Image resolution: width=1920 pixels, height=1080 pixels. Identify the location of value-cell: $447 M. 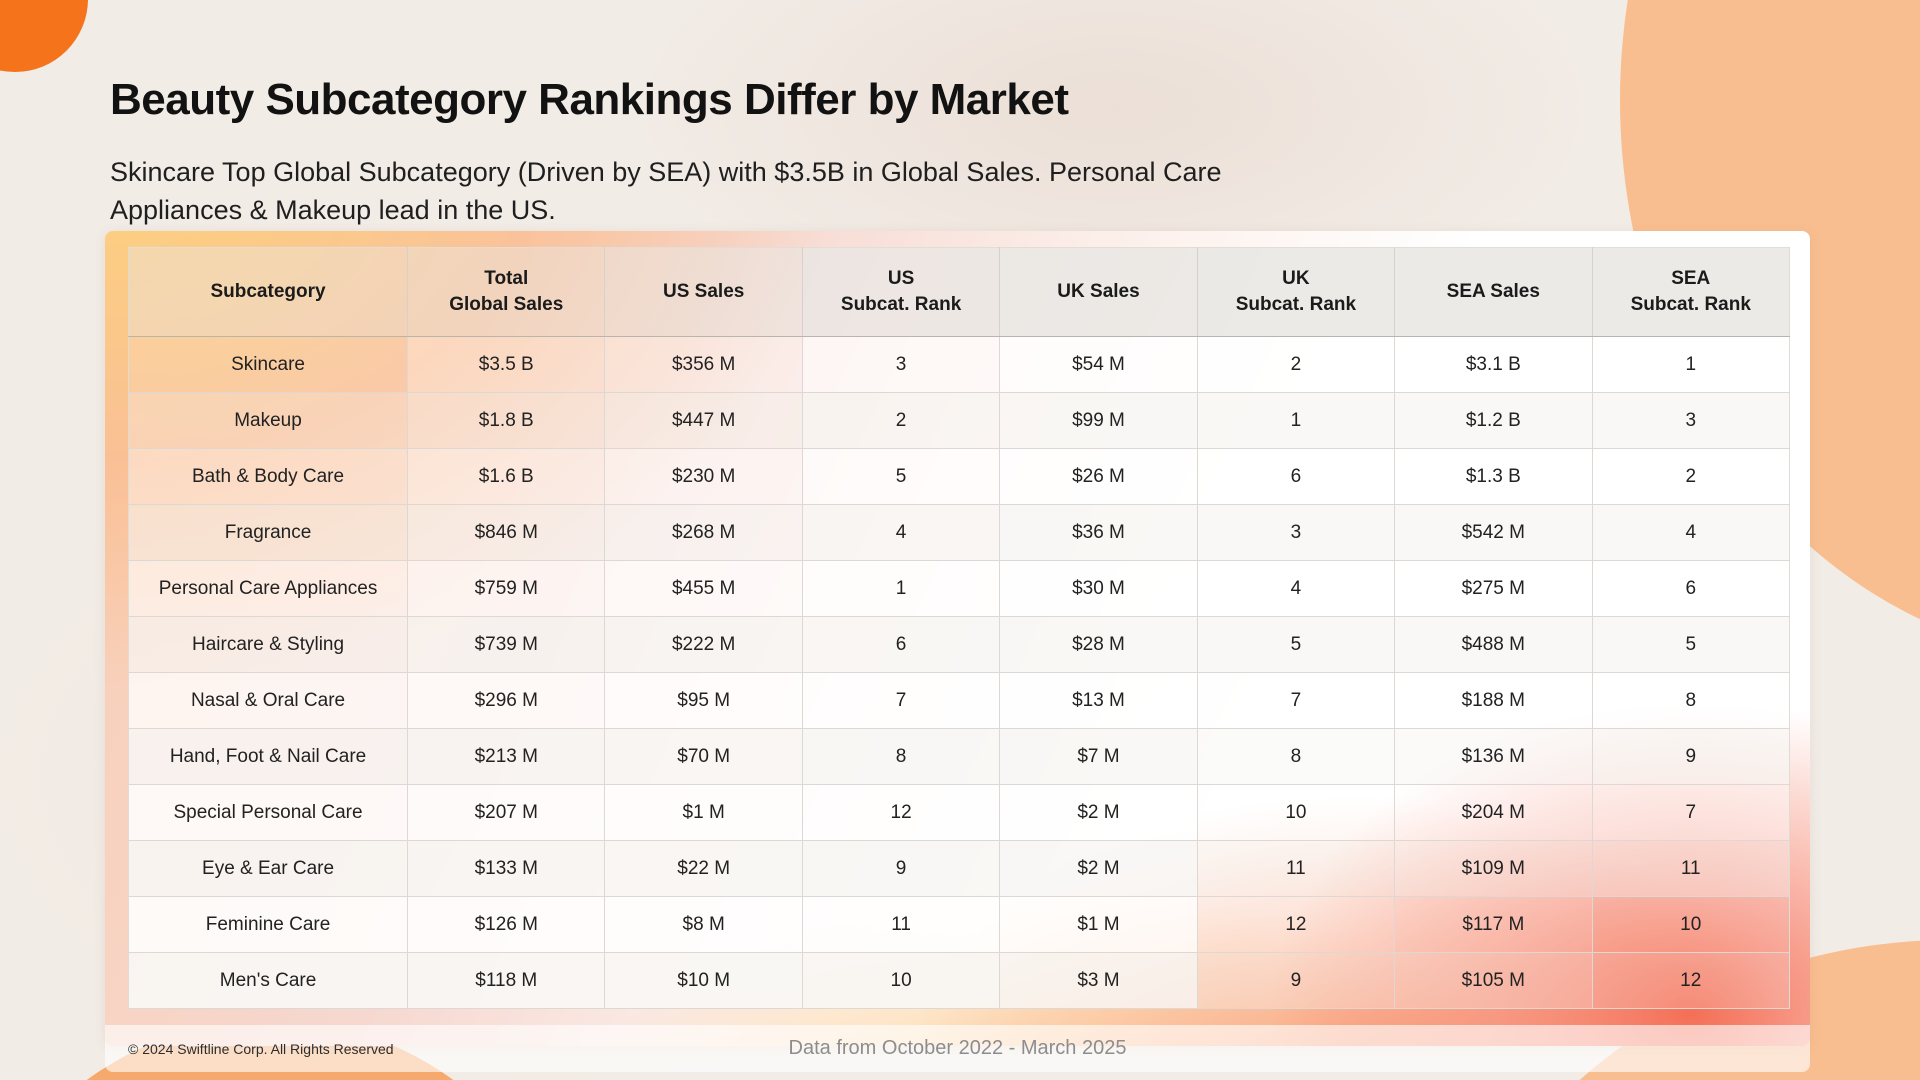
(703, 420).